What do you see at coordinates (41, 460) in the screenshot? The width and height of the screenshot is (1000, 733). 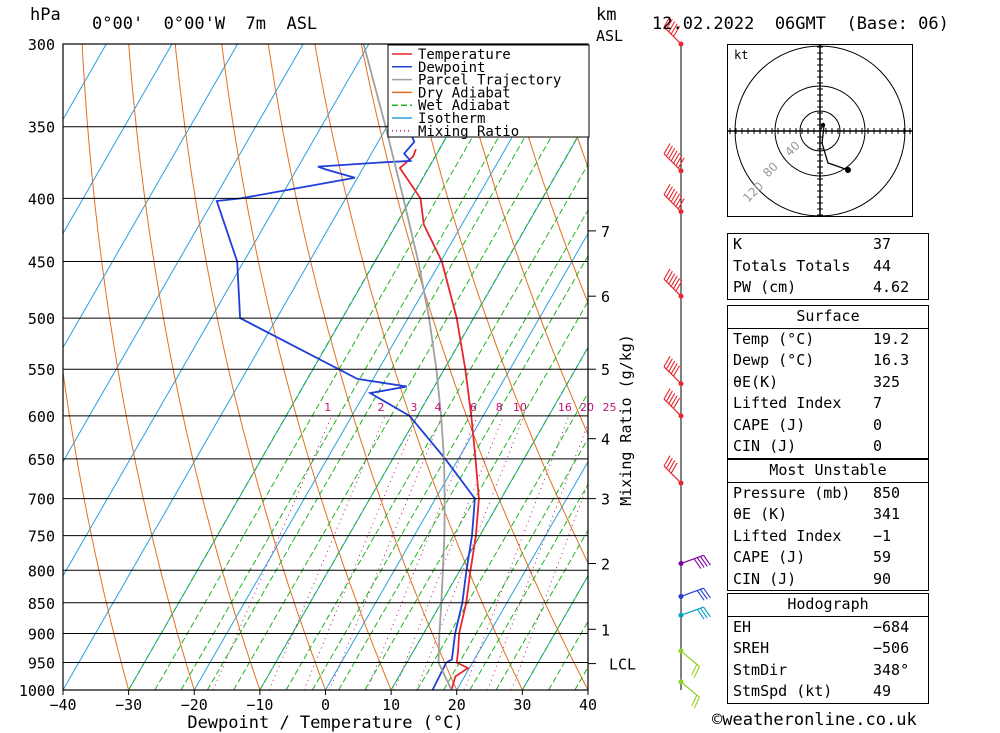 I see `pressure-tick-label: 650` at bounding box center [41, 460].